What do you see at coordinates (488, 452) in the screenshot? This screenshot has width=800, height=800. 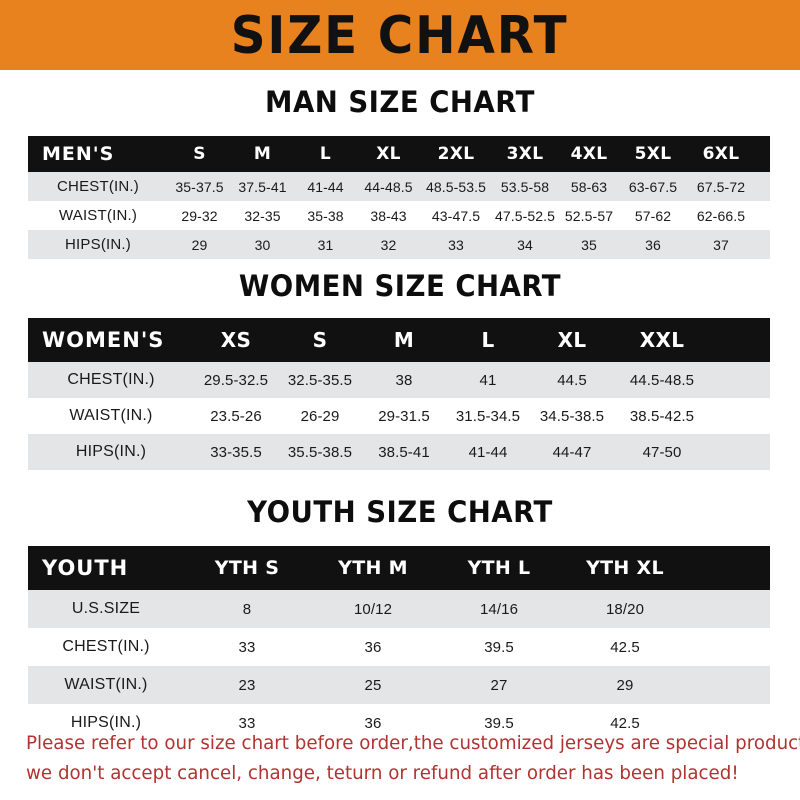 I see `women-cell: 41-44` at bounding box center [488, 452].